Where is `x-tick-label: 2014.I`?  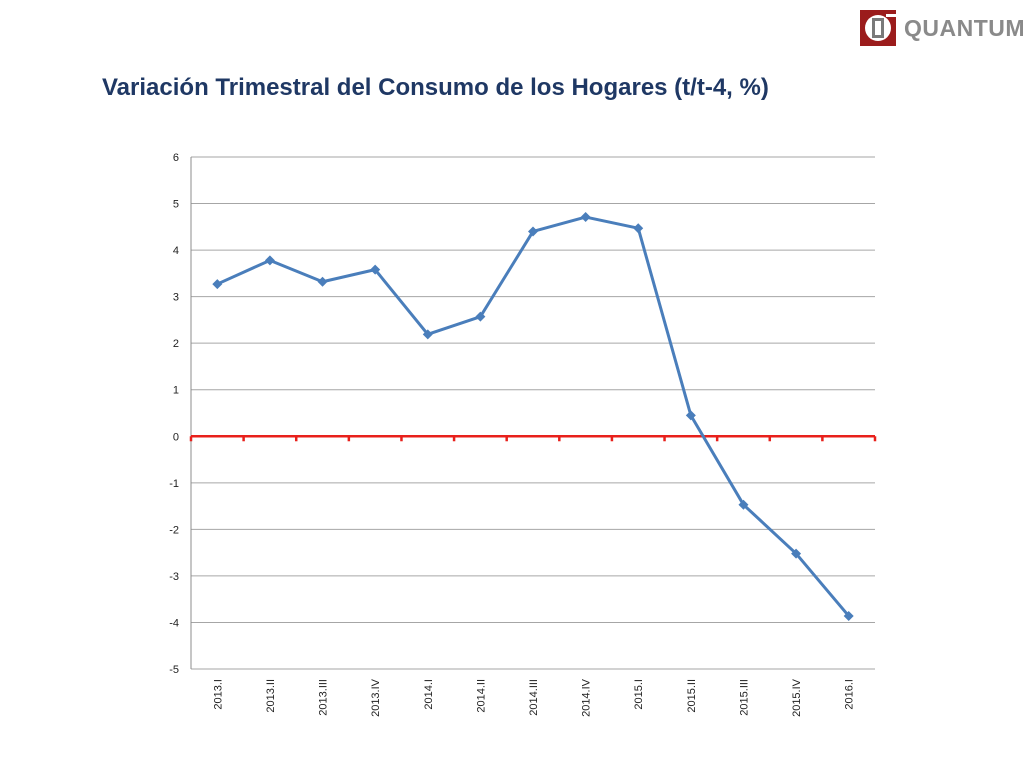 x-tick-label: 2014.I is located at coordinates (429, 694).